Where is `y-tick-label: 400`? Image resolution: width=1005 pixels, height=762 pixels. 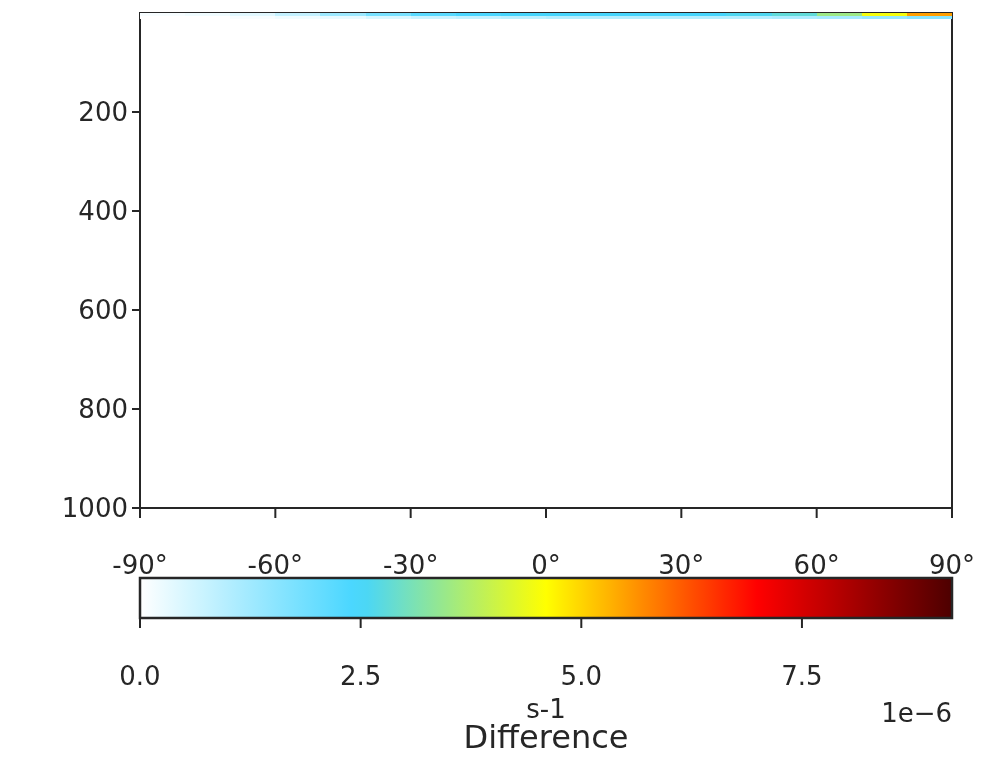
y-tick-label: 400 is located at coordinates (103, 211).